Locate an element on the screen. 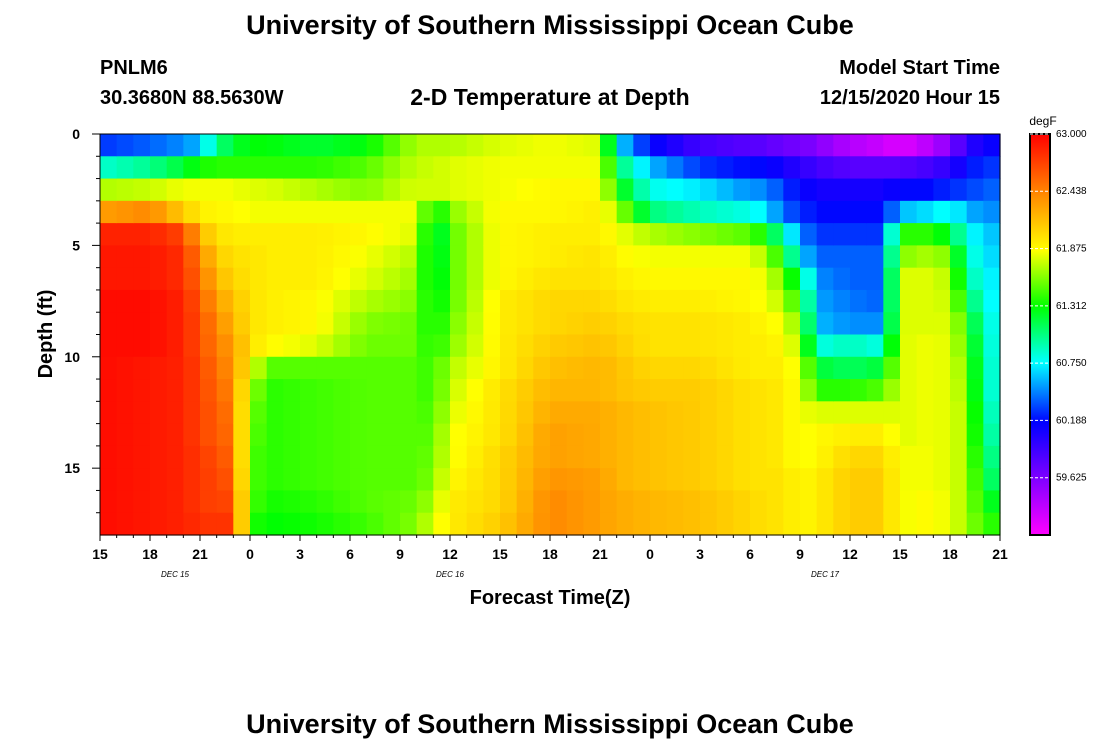  x-tick-label: 6 is located at coordinates (350, 554).